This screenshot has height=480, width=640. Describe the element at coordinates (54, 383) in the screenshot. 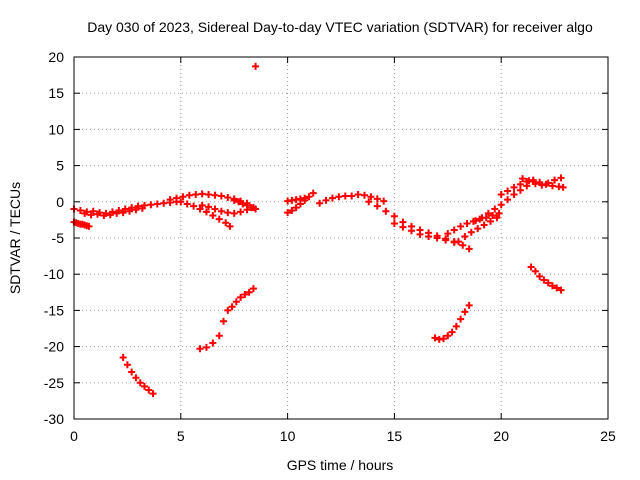

I see `y-tick-label: -25` at that location.